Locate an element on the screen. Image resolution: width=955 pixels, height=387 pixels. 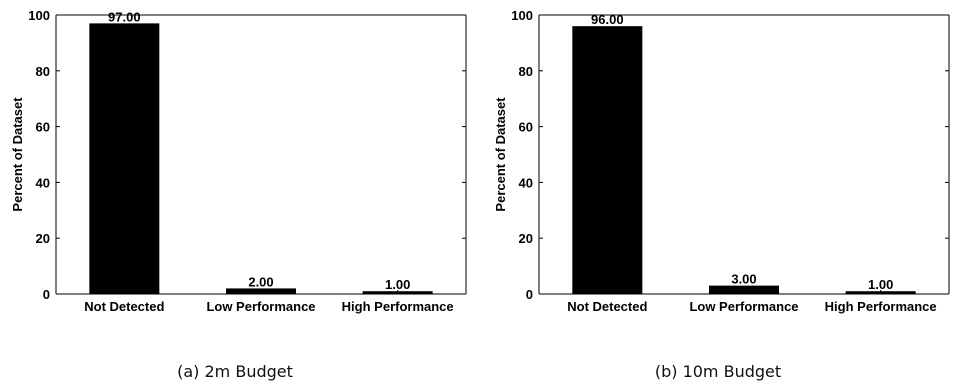
data-label-a-1: 2.00 is located at coordinates (260, 281).